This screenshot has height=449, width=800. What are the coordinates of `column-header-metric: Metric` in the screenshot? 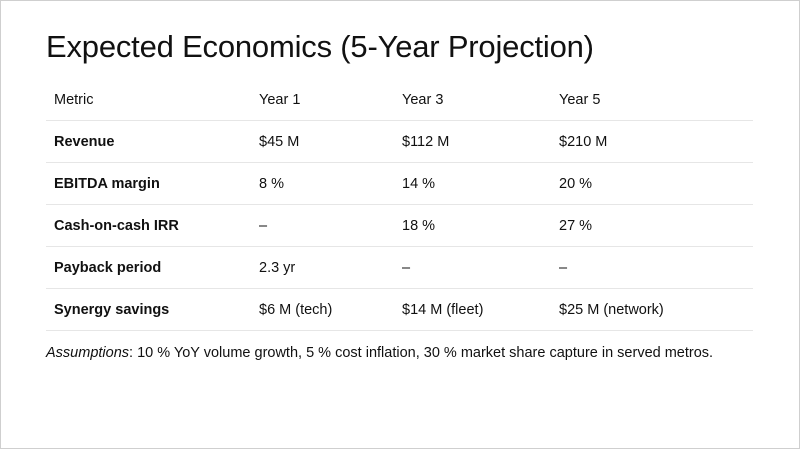 It's located at (148, 100).